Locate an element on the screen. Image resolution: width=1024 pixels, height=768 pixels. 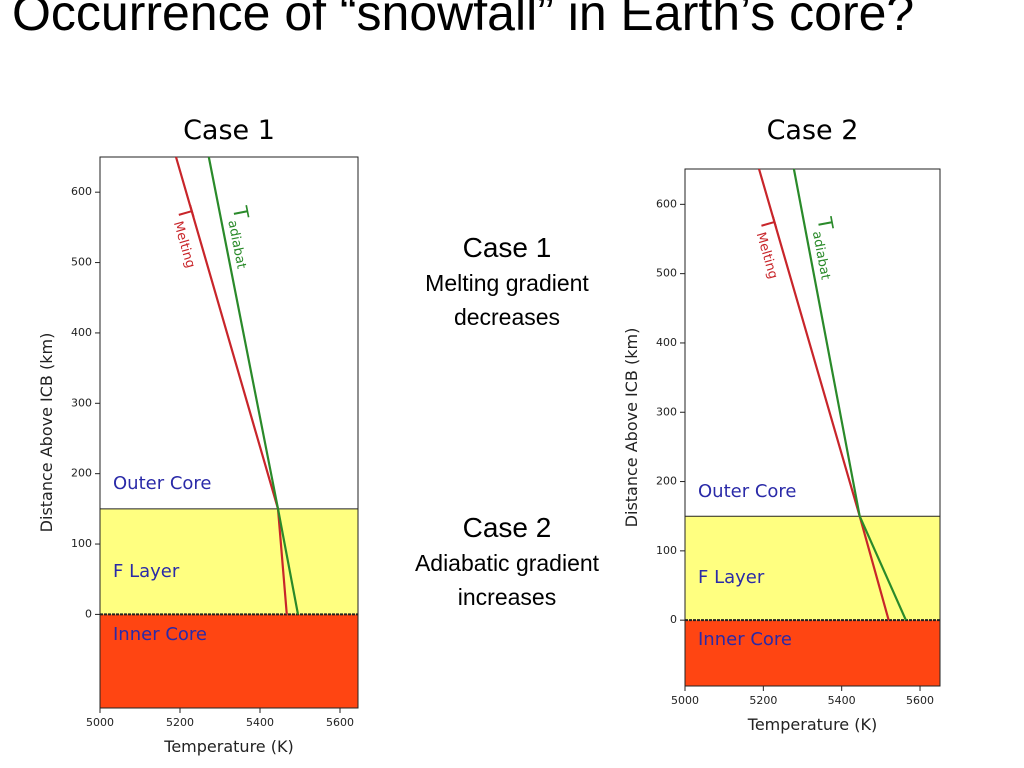
note-text: Adiabatic gradient increases is located at coordinates (507, 580).